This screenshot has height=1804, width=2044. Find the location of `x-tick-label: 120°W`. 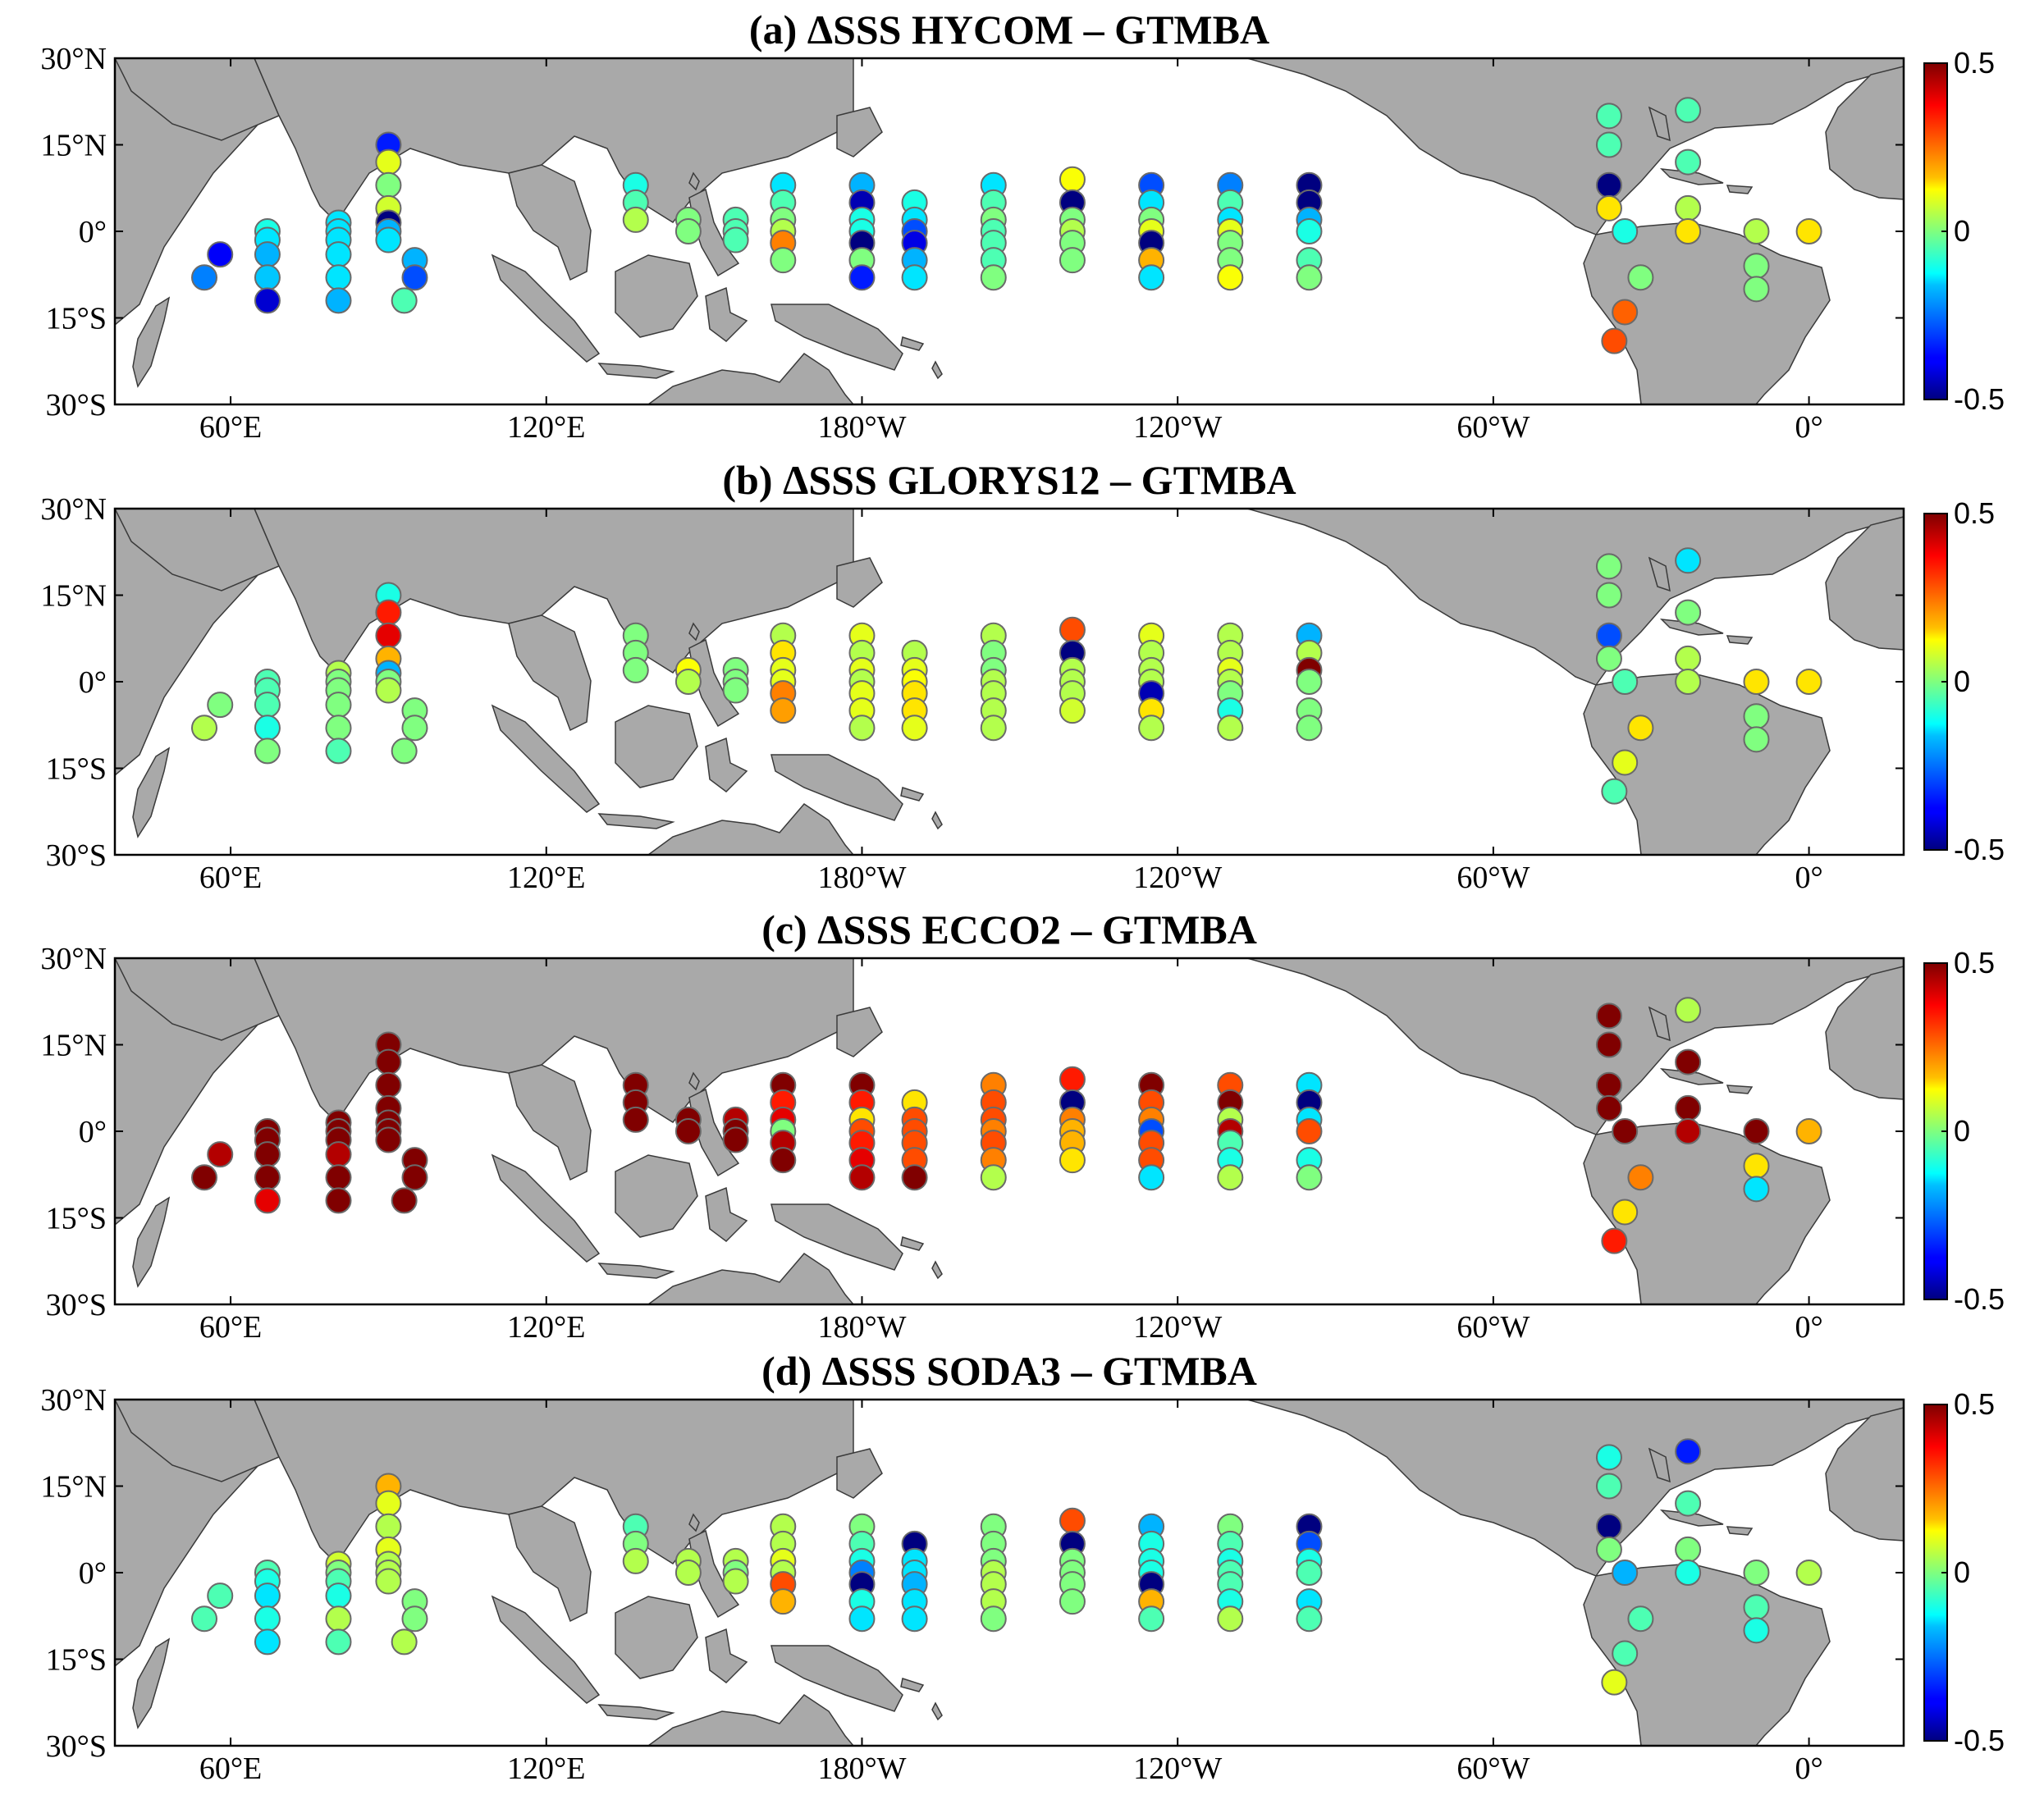

x-tick-label: 120°W is located at coordinates (1177, 427).